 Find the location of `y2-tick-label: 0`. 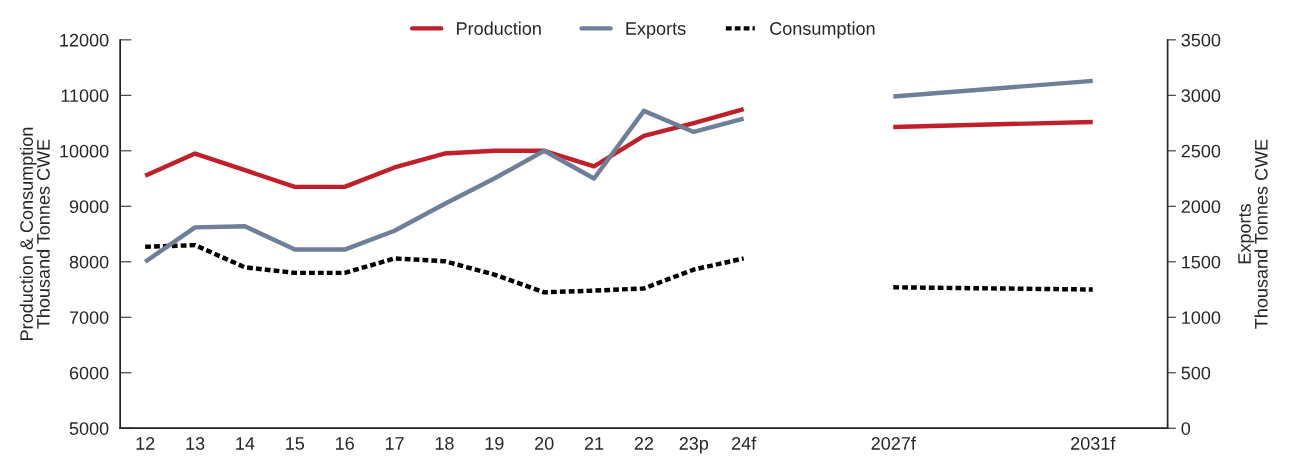

y2-tick-label: 0 is located at coordinates (1186, 428).